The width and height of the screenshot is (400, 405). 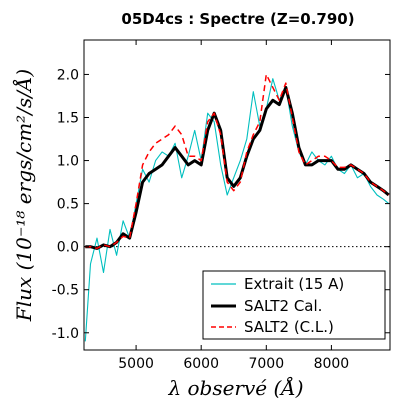 I want to click on x-tick-label: 5000, so click(x=136, y=364).